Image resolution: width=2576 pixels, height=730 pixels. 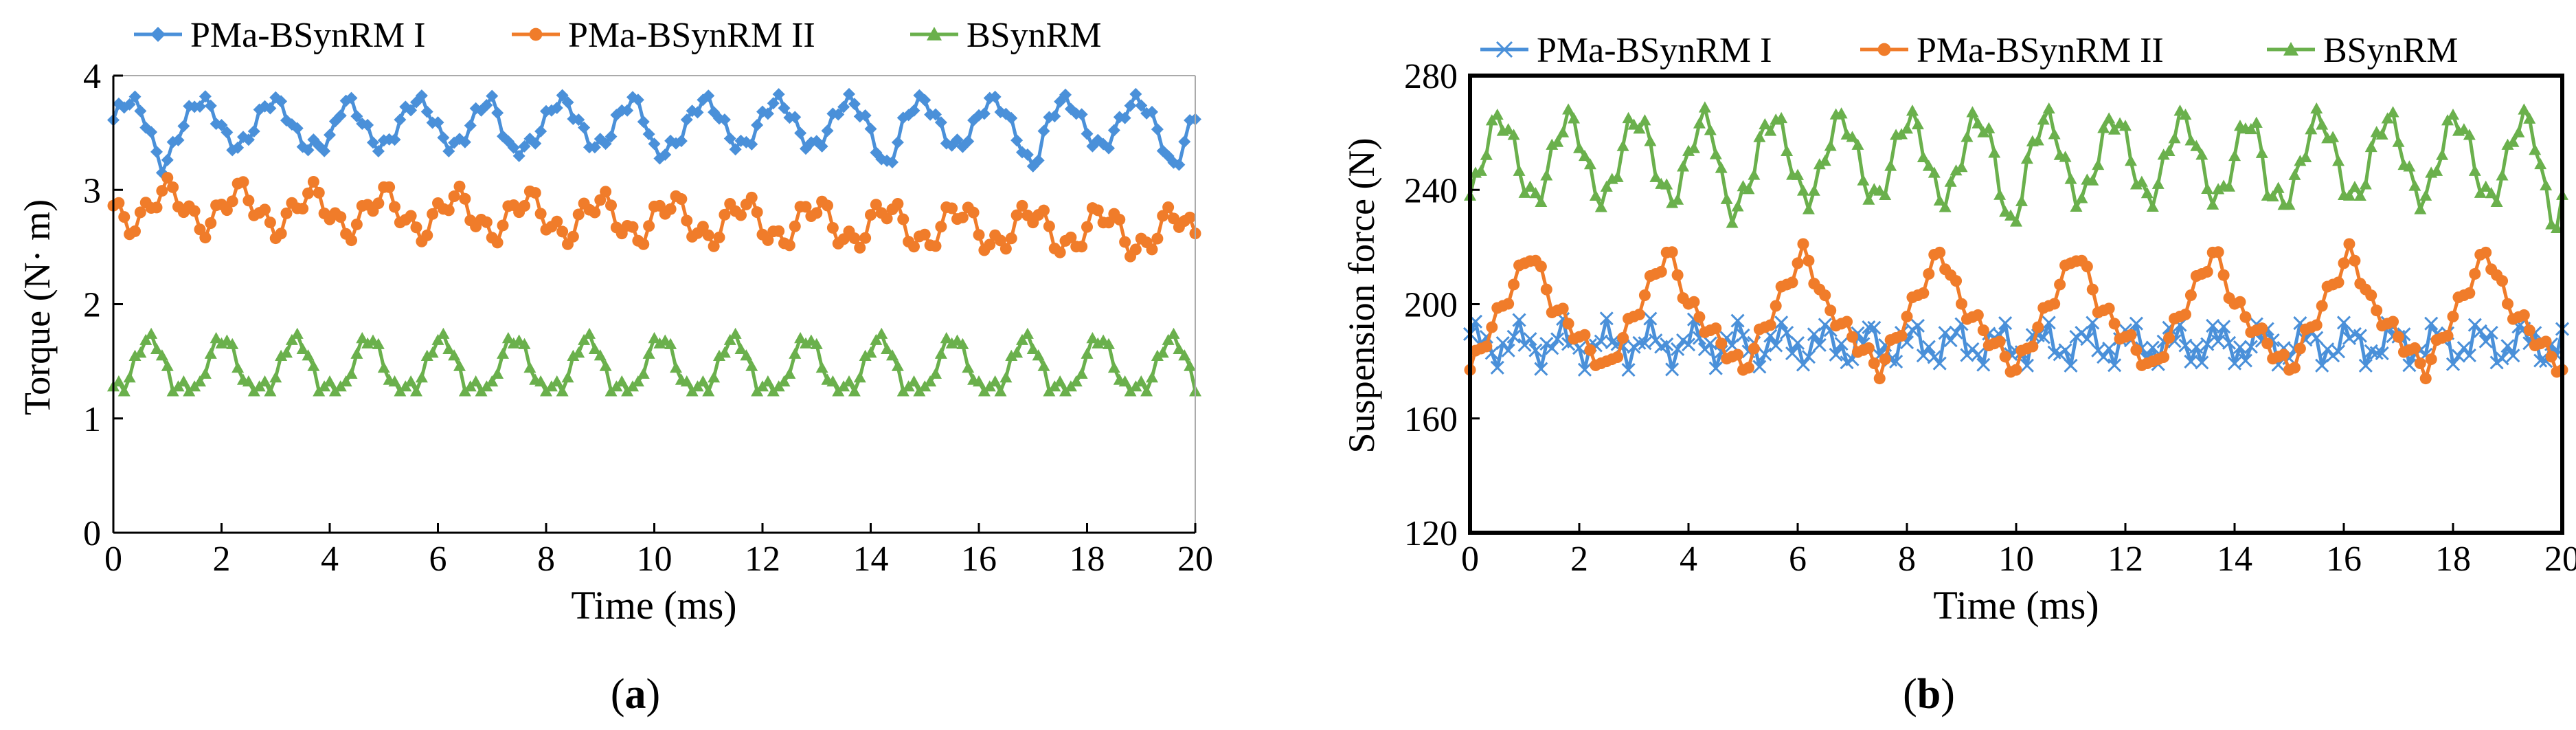 I want to click on chart-b-ytick-label: 280, so click(x=1431, y=76).